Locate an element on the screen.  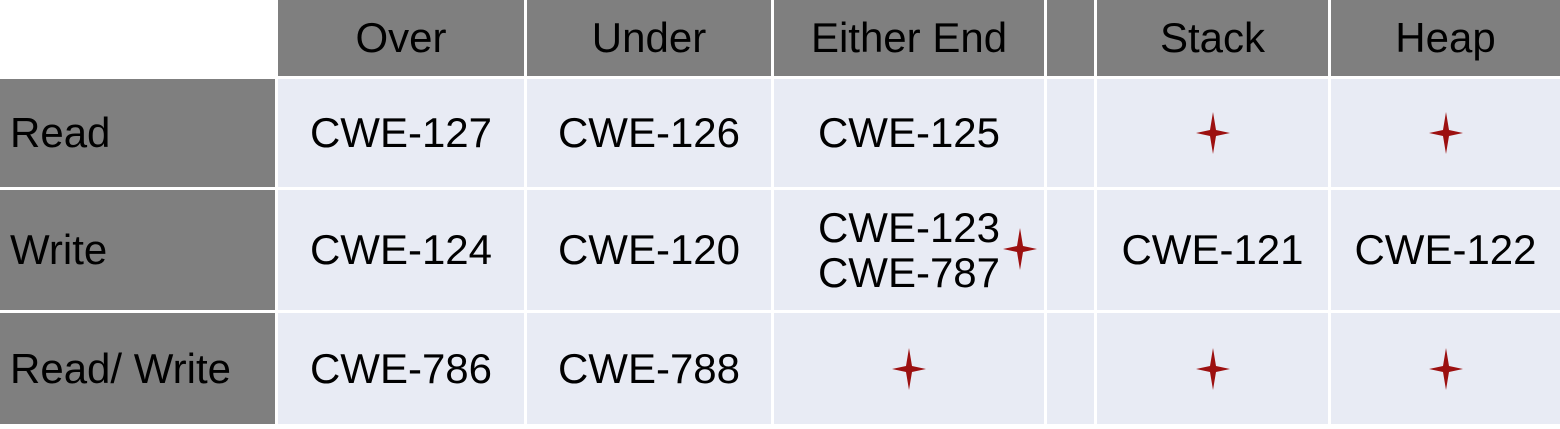
cell-read-stack is located at coordinates (1212, 133).